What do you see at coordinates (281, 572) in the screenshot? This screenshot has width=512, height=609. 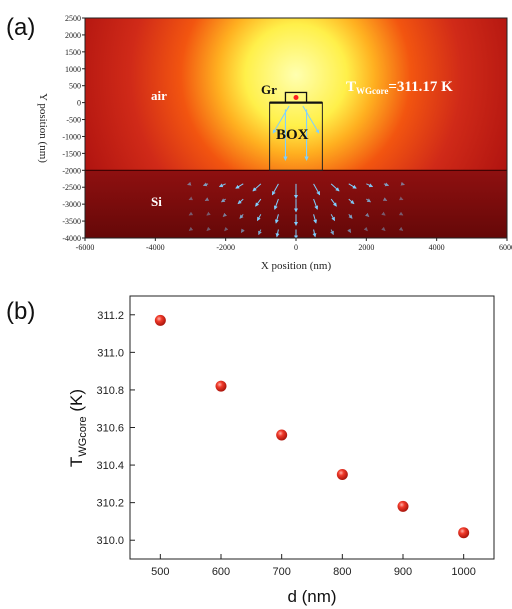 I see `x-tick-label-b: 700` at bounding box center [281, 572].